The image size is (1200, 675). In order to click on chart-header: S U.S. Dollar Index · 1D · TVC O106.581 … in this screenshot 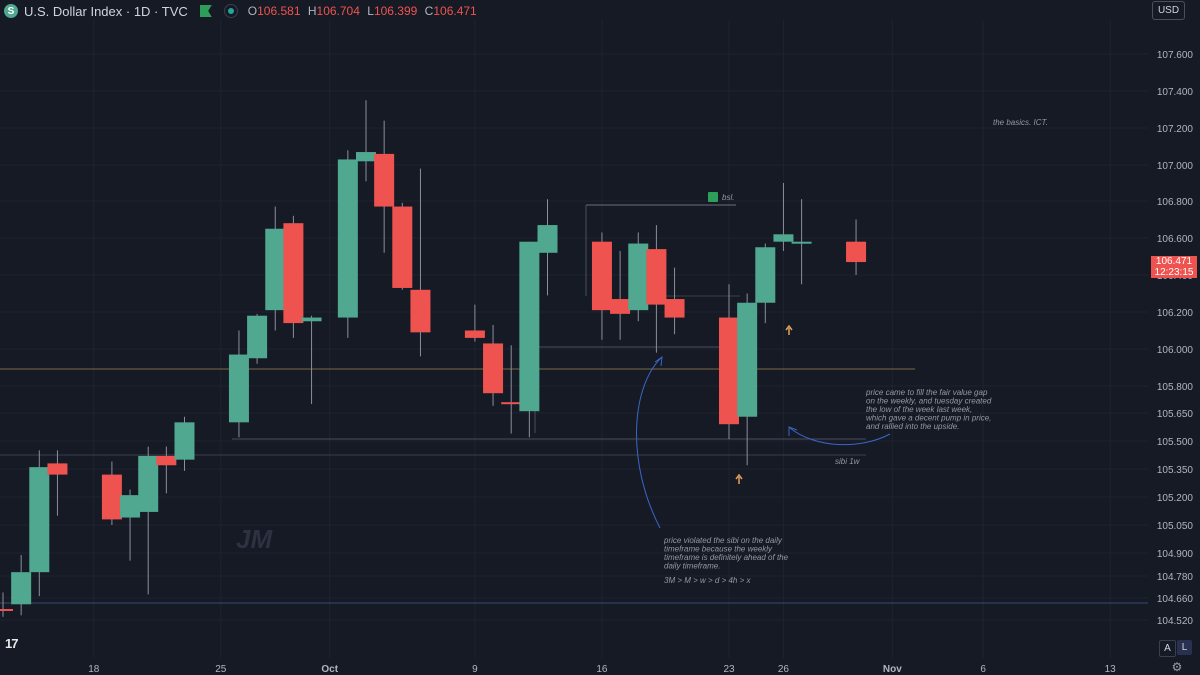, I will do `click(242, 11)`.